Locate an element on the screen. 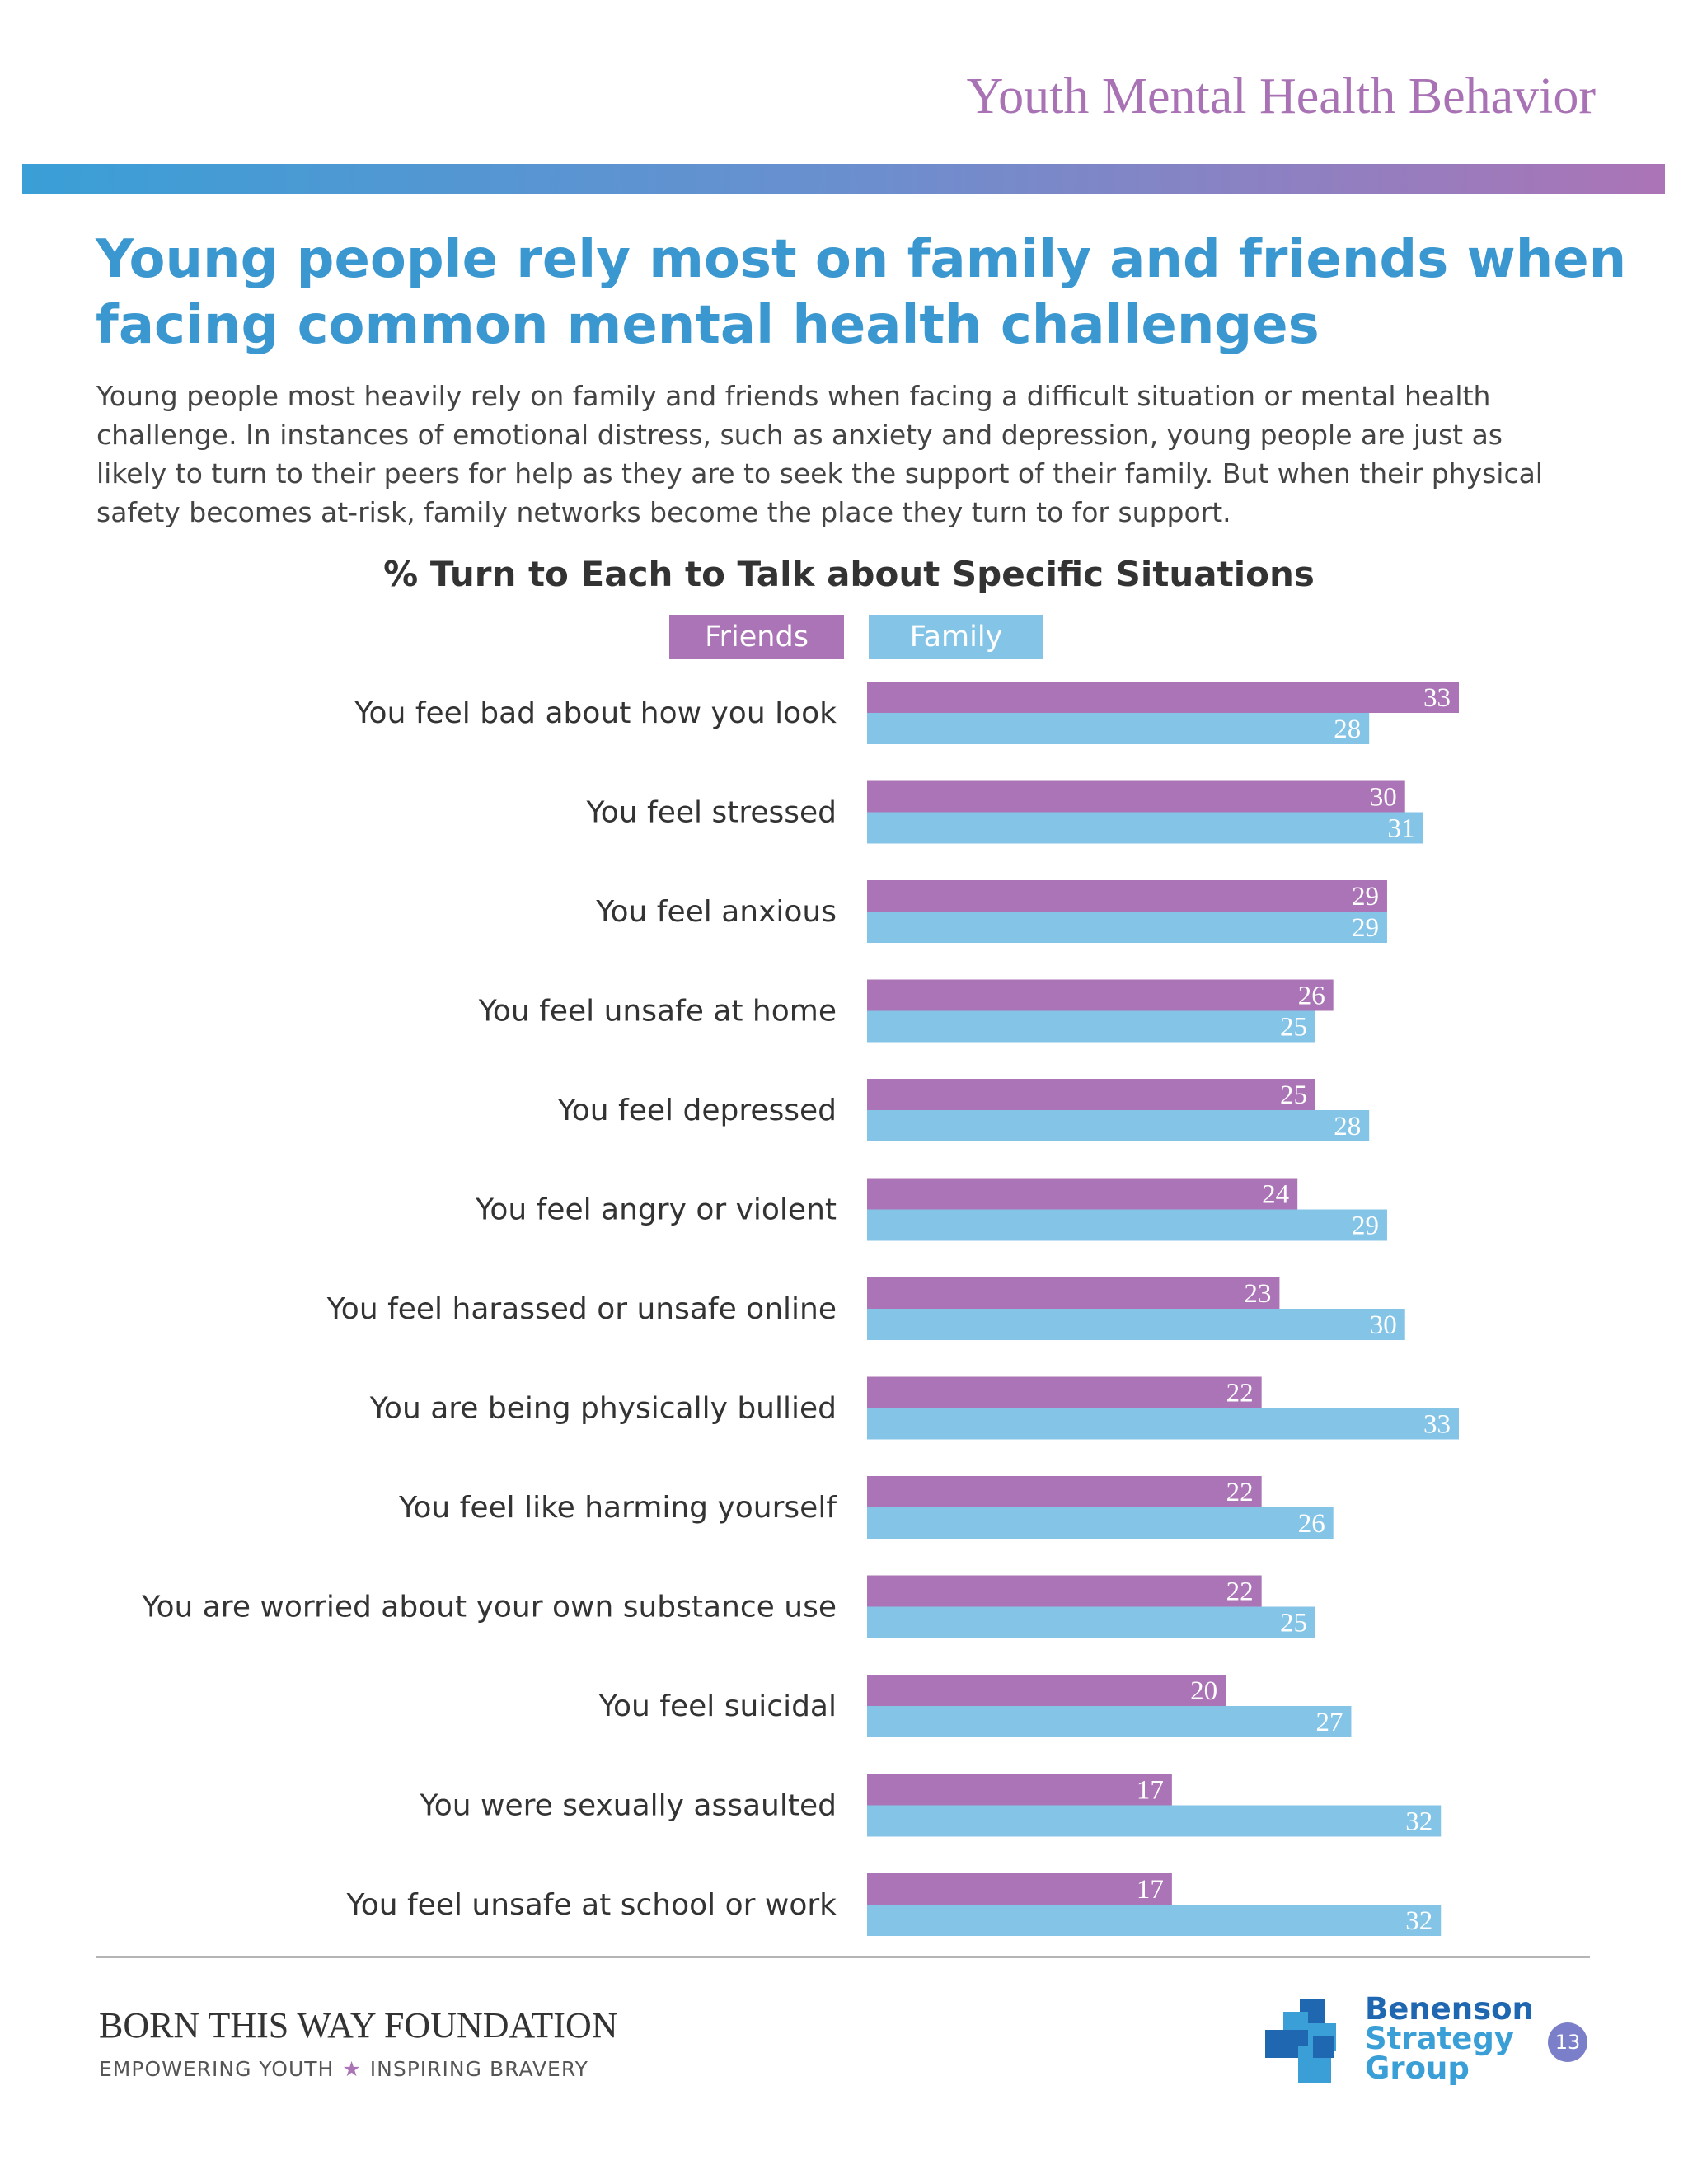 Image resolution: width=1688 pixels, height=2184 pixels. family-value-label: 26 is located at coordinates (1311, 1524).